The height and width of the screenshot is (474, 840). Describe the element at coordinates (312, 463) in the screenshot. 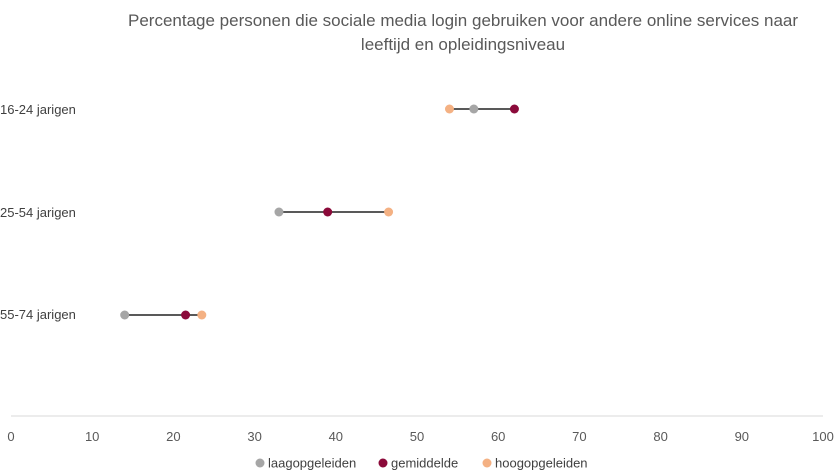

I see `legend-label-laagopgeleiden: laagopgeleiden` at that location.